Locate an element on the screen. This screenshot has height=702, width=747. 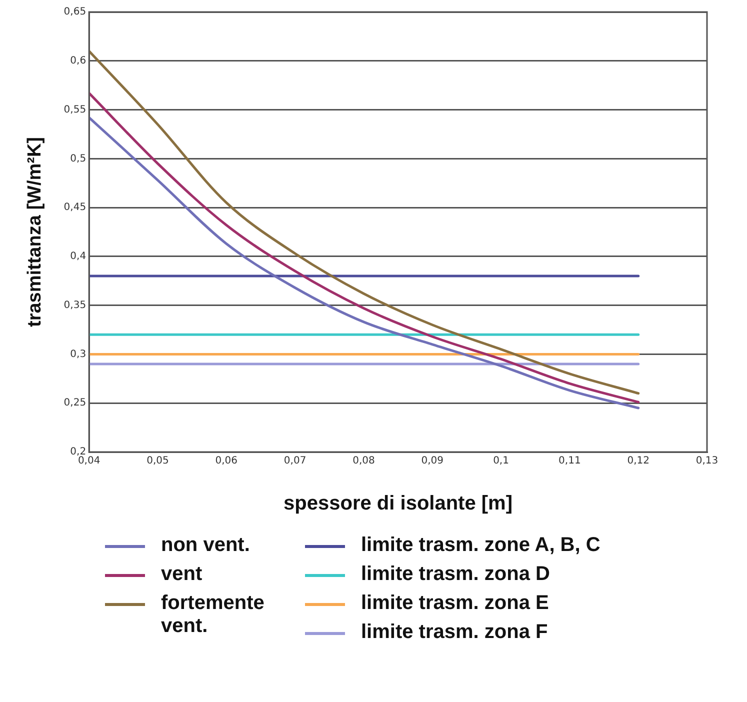
x-tick-label: 0,1 is located at coordinates (501, 461).